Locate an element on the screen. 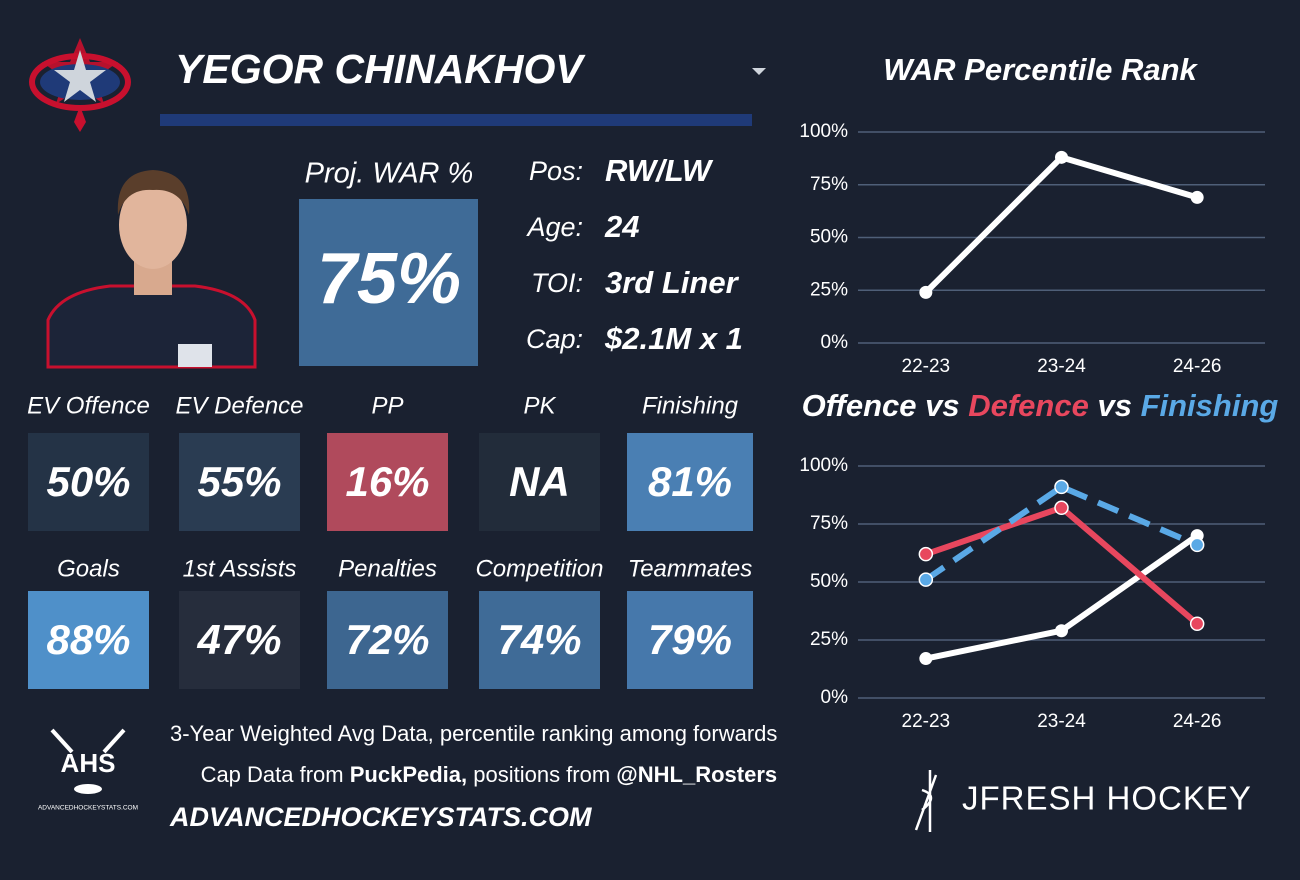 This screenshot has height=880, width=1300. tile-label: Competition is located at coordinates (539, 568).